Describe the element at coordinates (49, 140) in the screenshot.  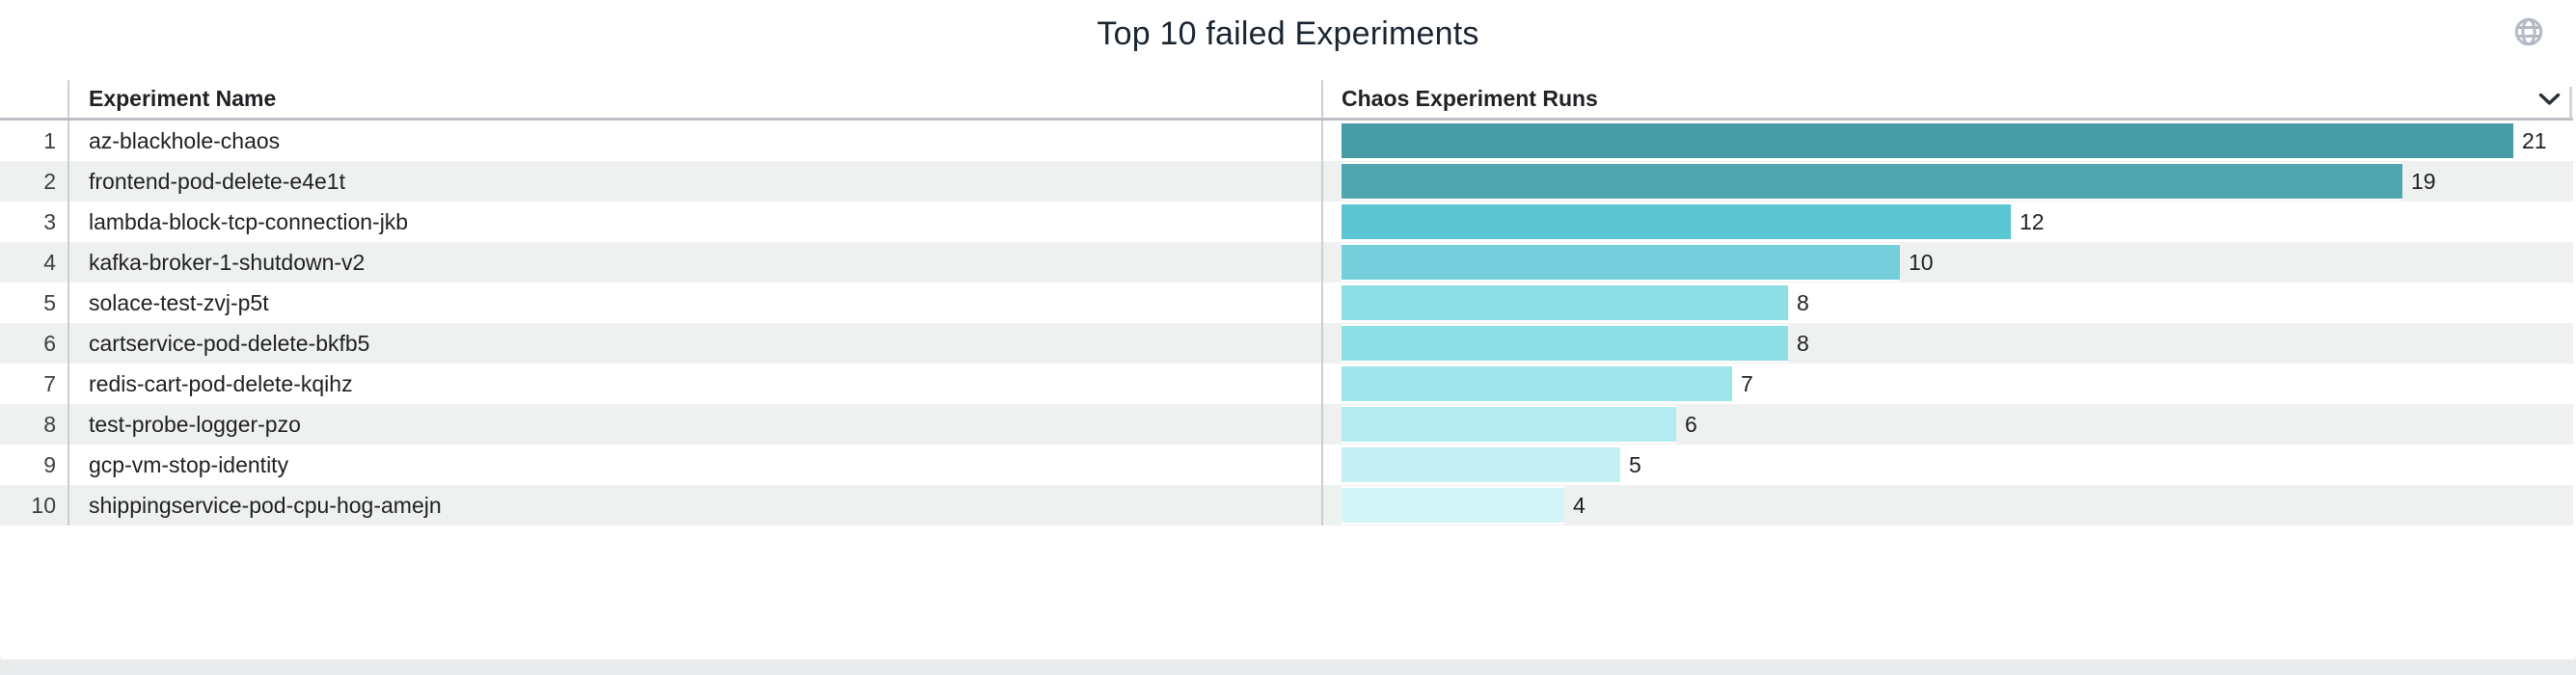
I see `rank-cell: 1` at that location.